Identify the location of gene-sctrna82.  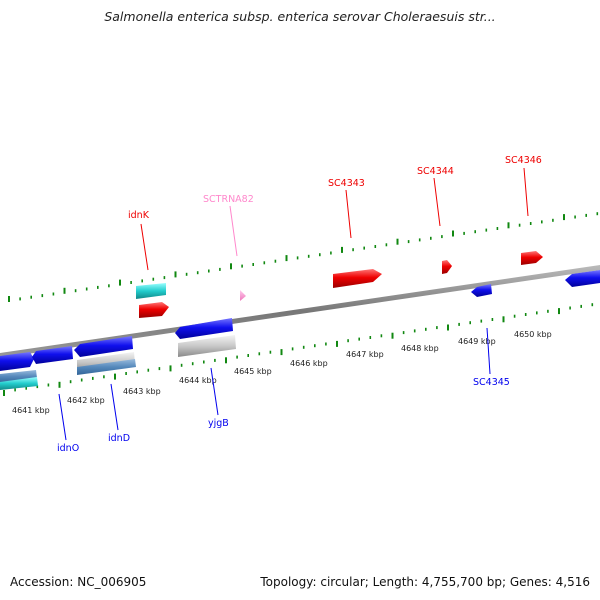
(243, 295).